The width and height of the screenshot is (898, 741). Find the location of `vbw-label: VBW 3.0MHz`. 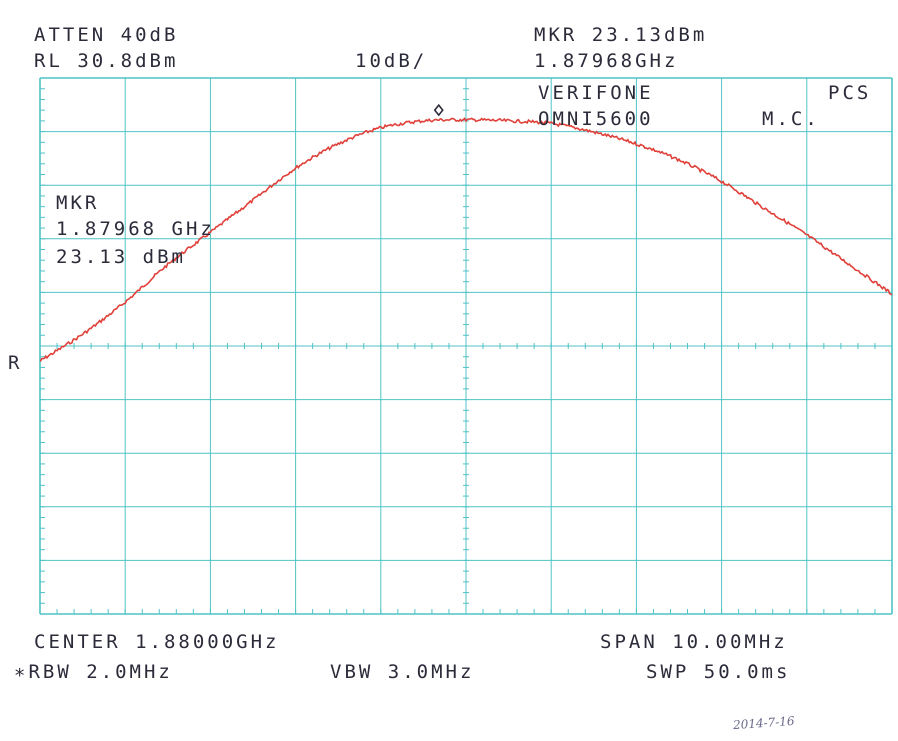

vbw-label: VBW 3.0MHz is located at coordinates (402, 672).